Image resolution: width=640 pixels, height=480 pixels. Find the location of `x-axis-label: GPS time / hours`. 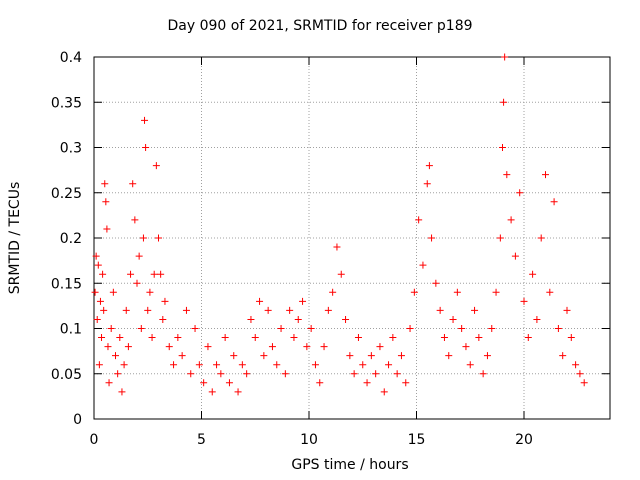

x-axis-label: GPS time / hours is located at coordinates (350, 465).